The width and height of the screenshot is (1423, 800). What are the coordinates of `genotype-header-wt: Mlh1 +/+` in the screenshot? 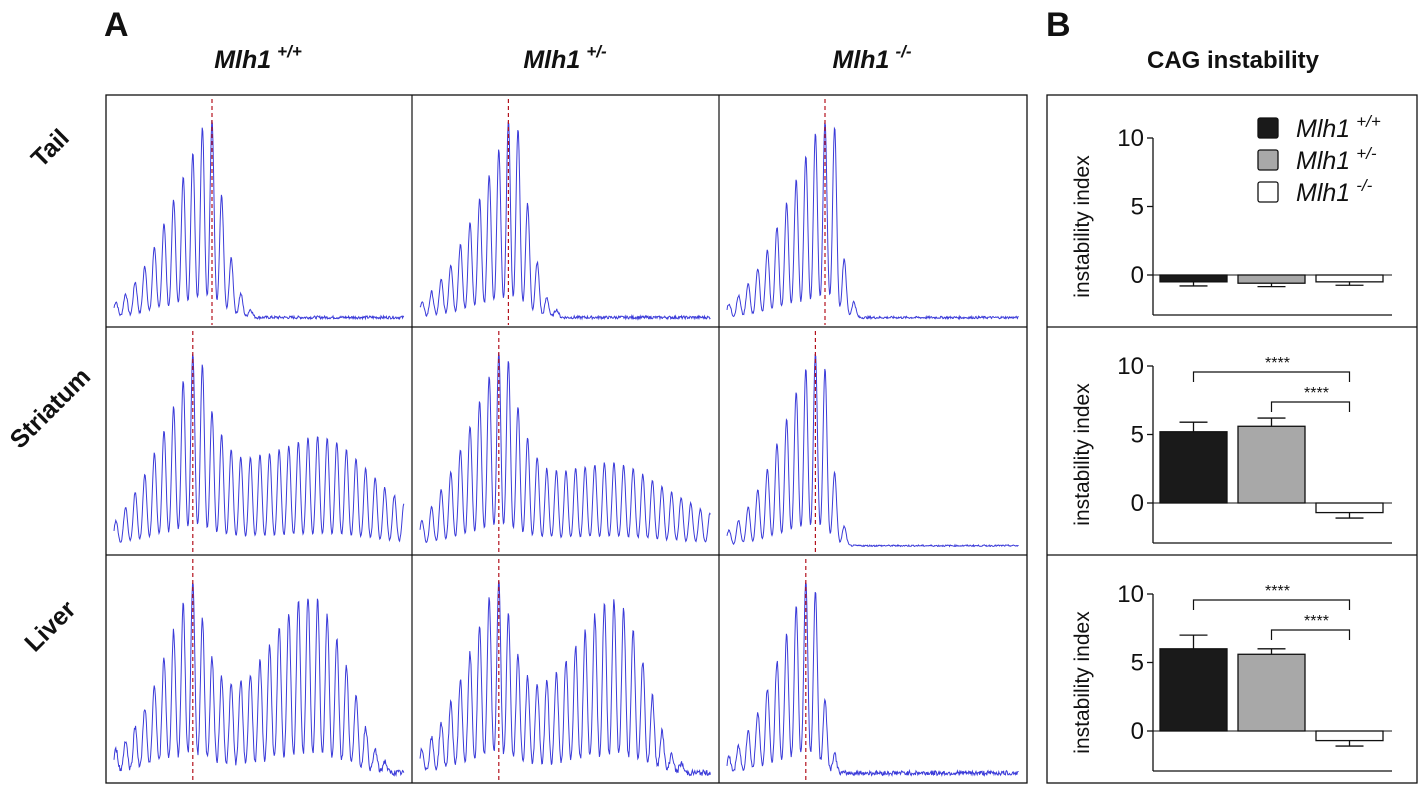 It's located at (258, 58).